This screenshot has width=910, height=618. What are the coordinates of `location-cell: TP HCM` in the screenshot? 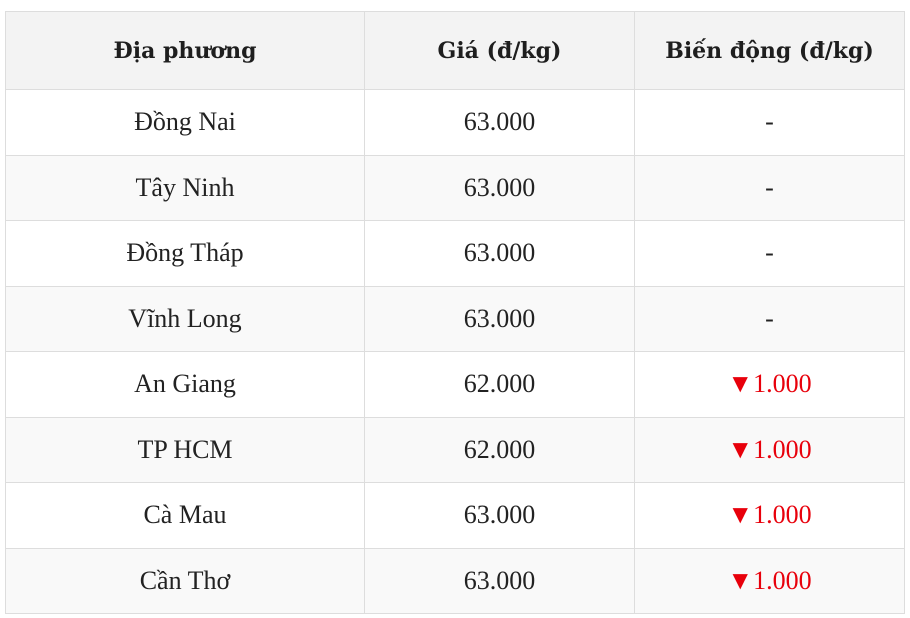 It's located at (185, 449).